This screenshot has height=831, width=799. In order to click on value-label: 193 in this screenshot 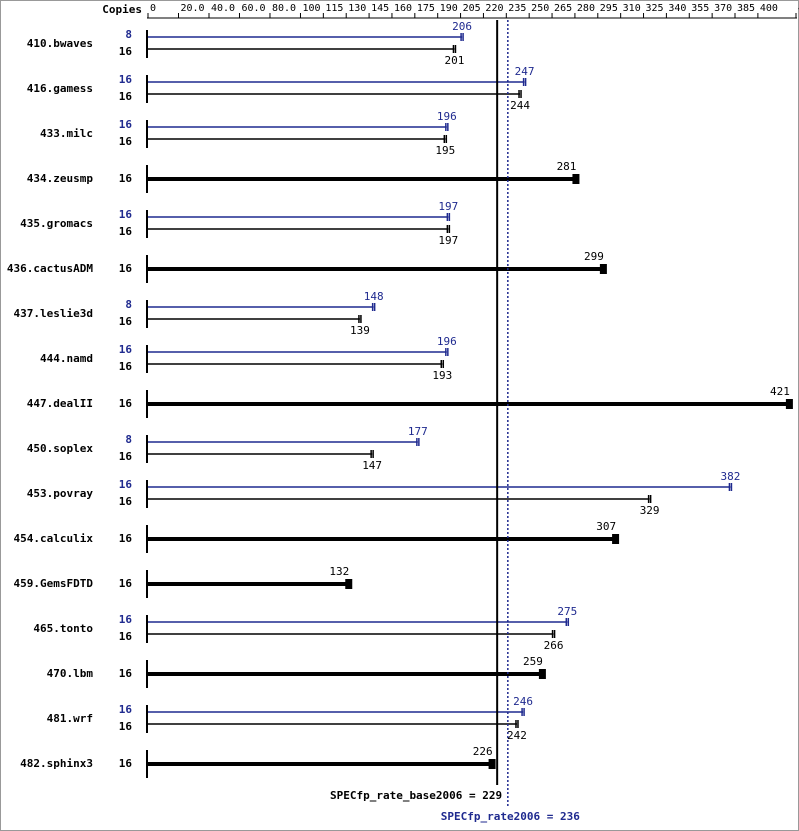, I will do `click(442, 375)`.